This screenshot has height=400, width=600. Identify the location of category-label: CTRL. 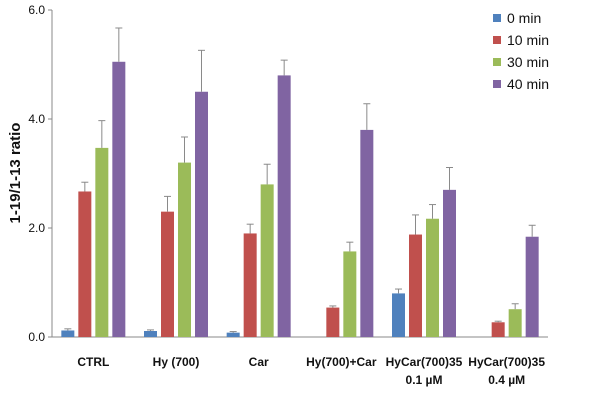
(93, 362).